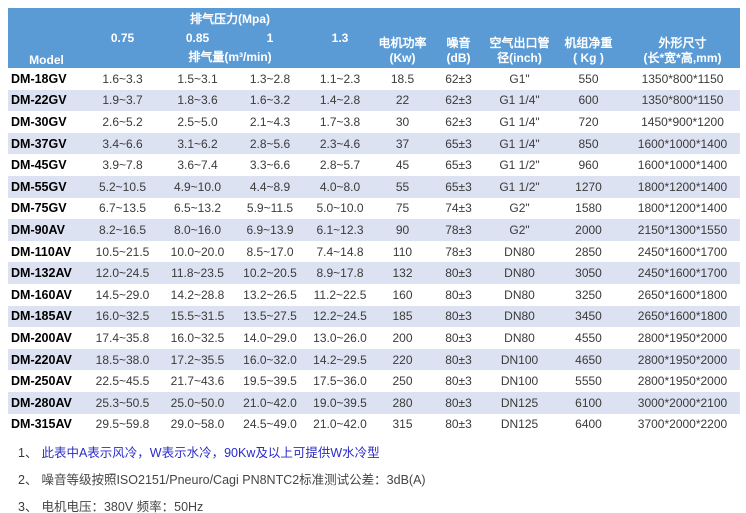 The height and width of the screenshot is (513, 746). What do you see at coordinates (402, 402) in the screenshot?
I see `value-cell: 280` at bounding box center [402, 402].